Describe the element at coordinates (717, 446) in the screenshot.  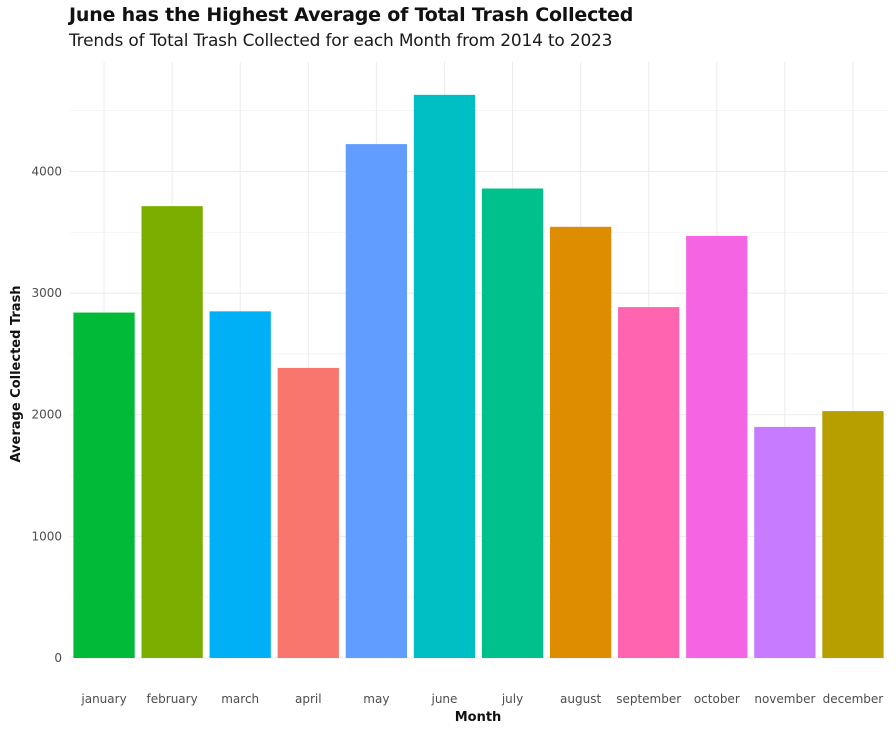
I see `bar-october` at that location.